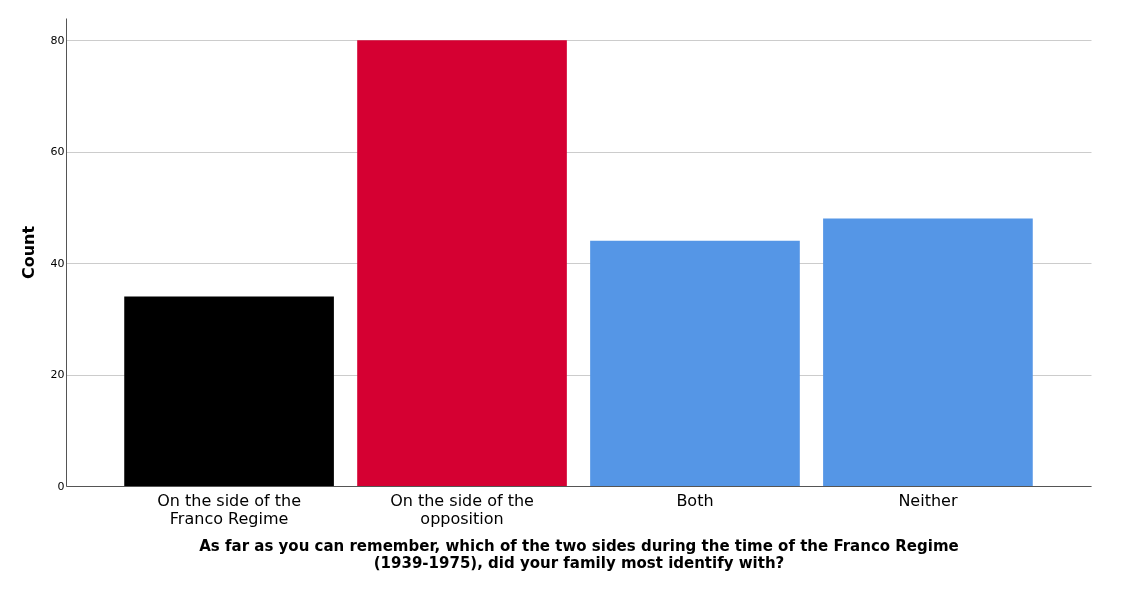 The height and width of the screenshot is (606, 1131). I want to click on y-tick-label: 60, so click(57, 152).